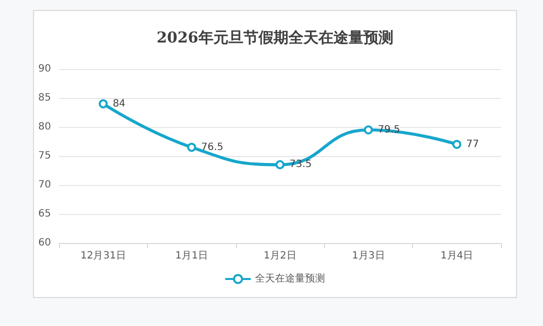 This screenshot has height=326, width=543. What do you see at coordinates (44, 69) in the screenshot?
I see `y-tick-label: 90` at bounding box center [44, 69].